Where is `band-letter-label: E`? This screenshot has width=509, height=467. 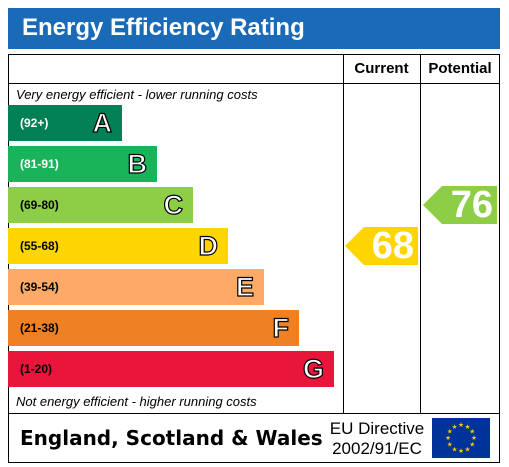
band-letter-label: E is located at coordinates (244, 286).